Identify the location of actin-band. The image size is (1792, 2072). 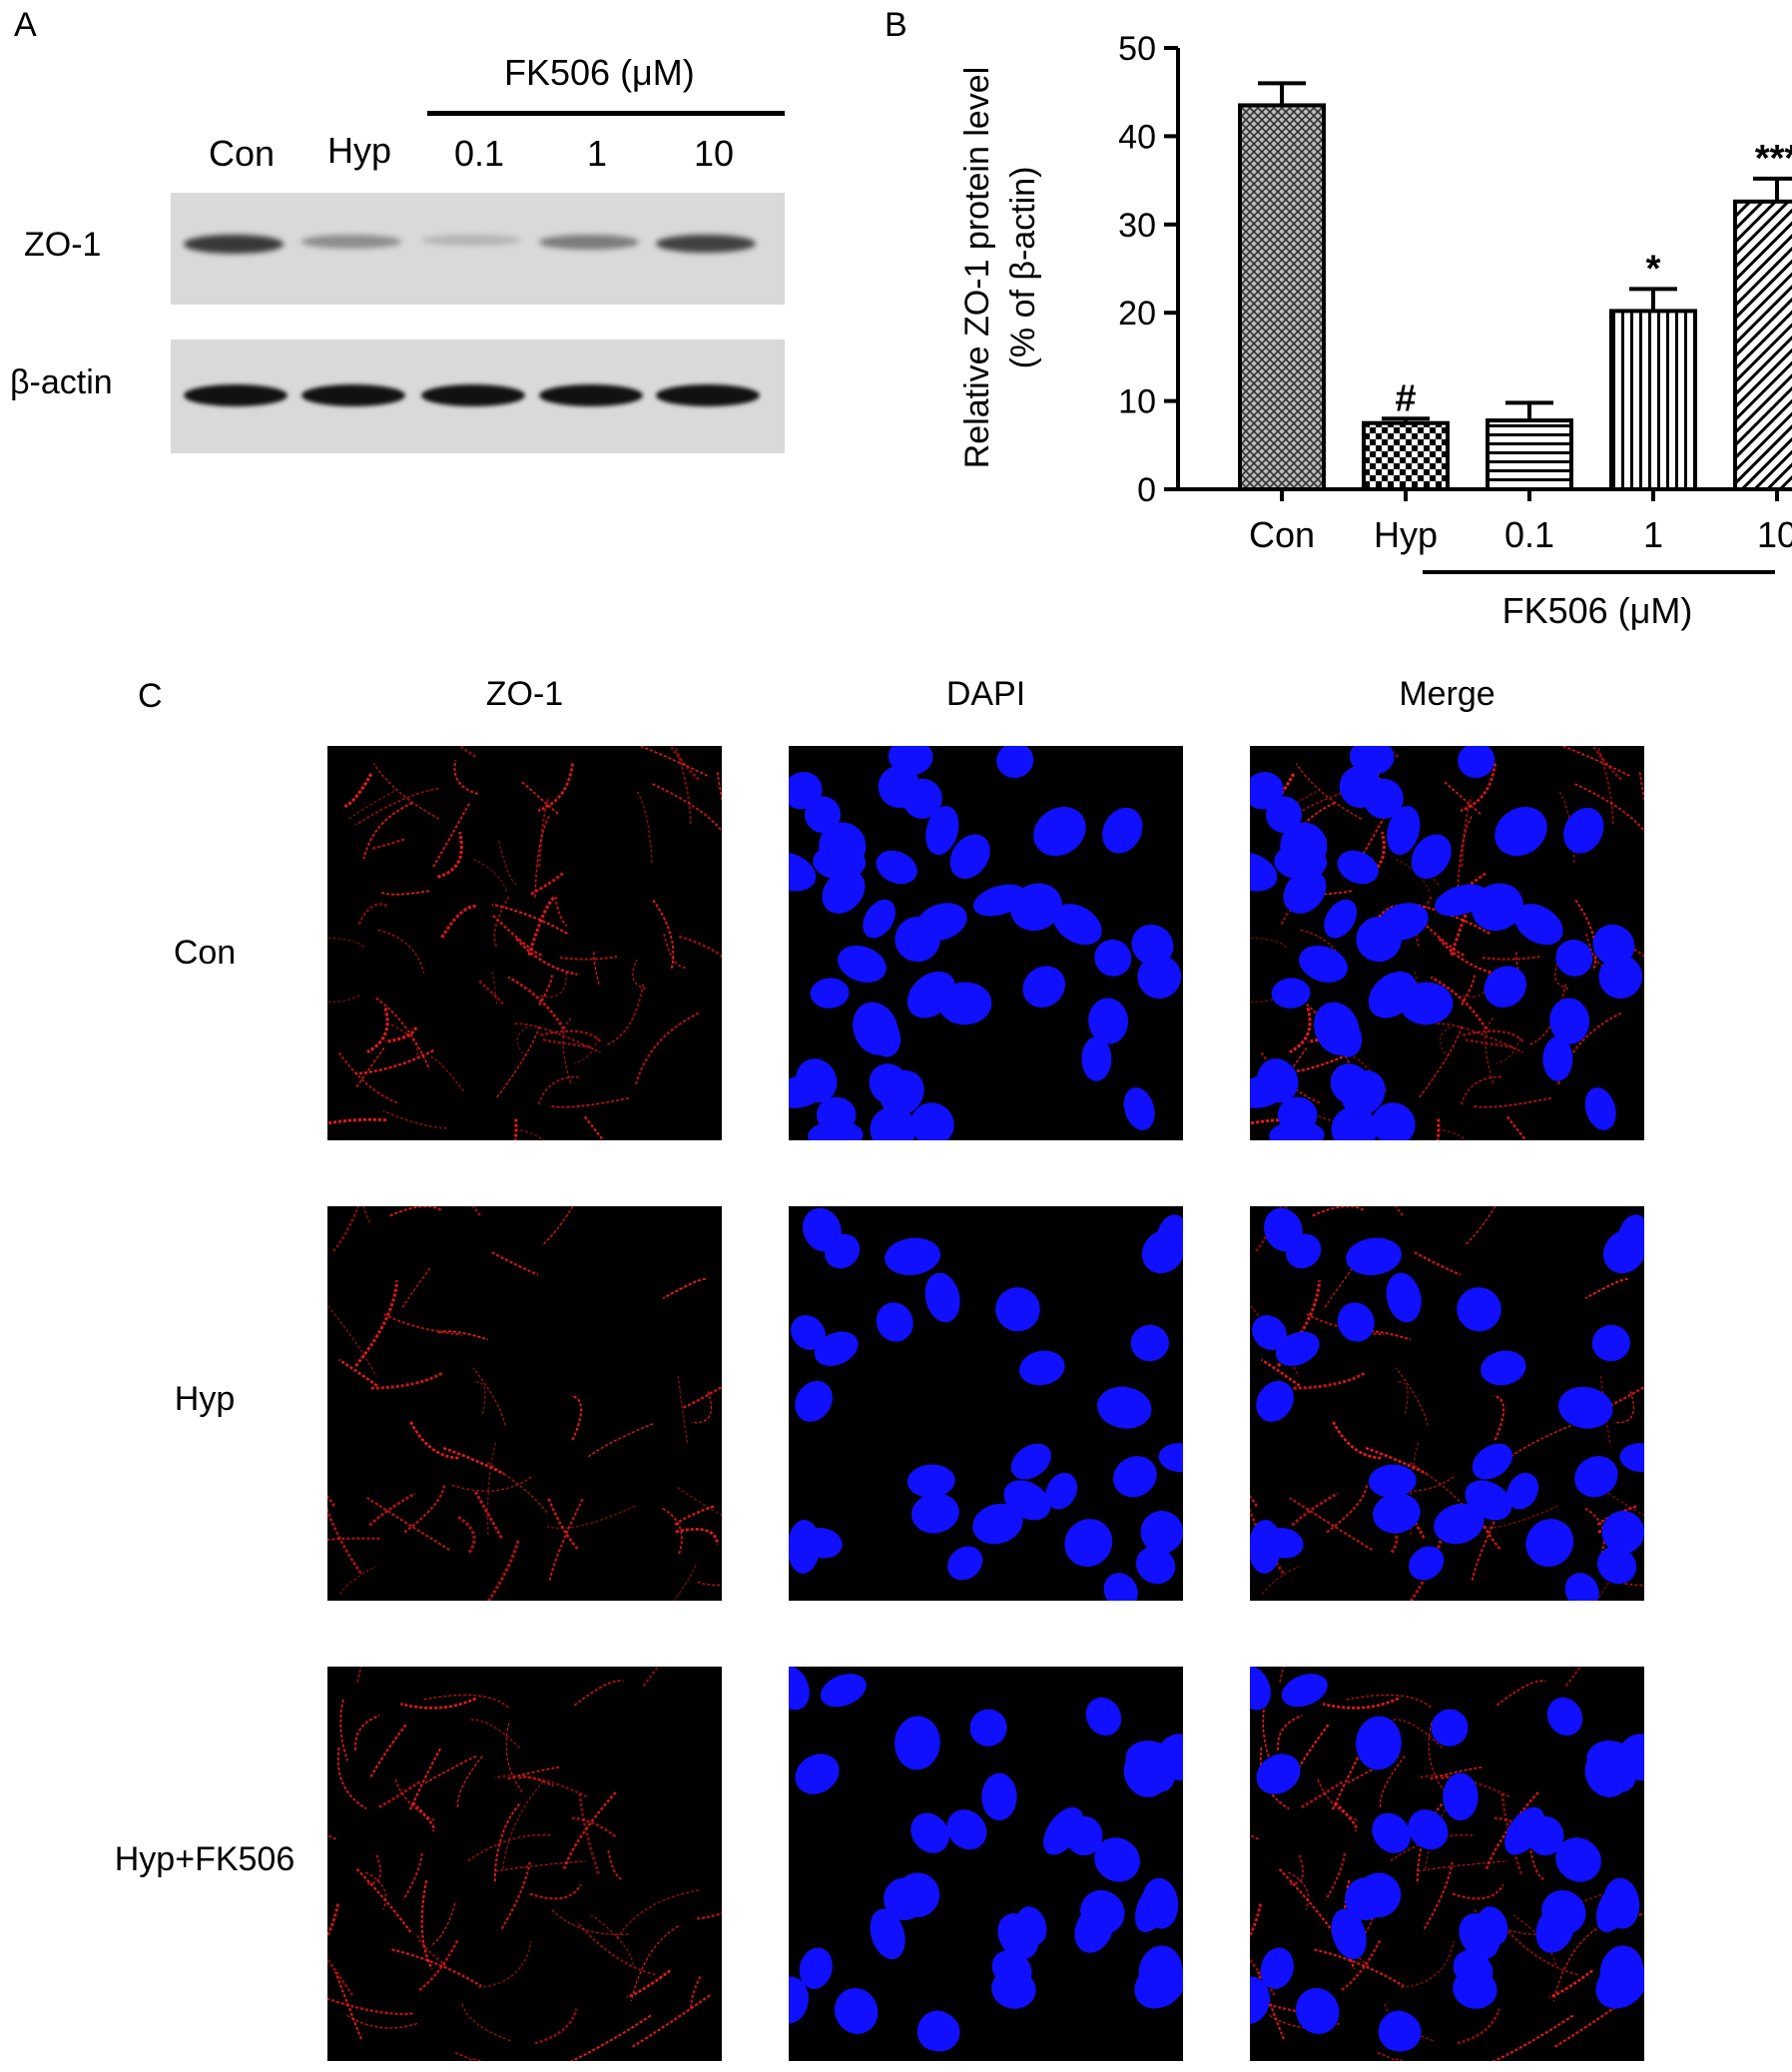
(236, 395).